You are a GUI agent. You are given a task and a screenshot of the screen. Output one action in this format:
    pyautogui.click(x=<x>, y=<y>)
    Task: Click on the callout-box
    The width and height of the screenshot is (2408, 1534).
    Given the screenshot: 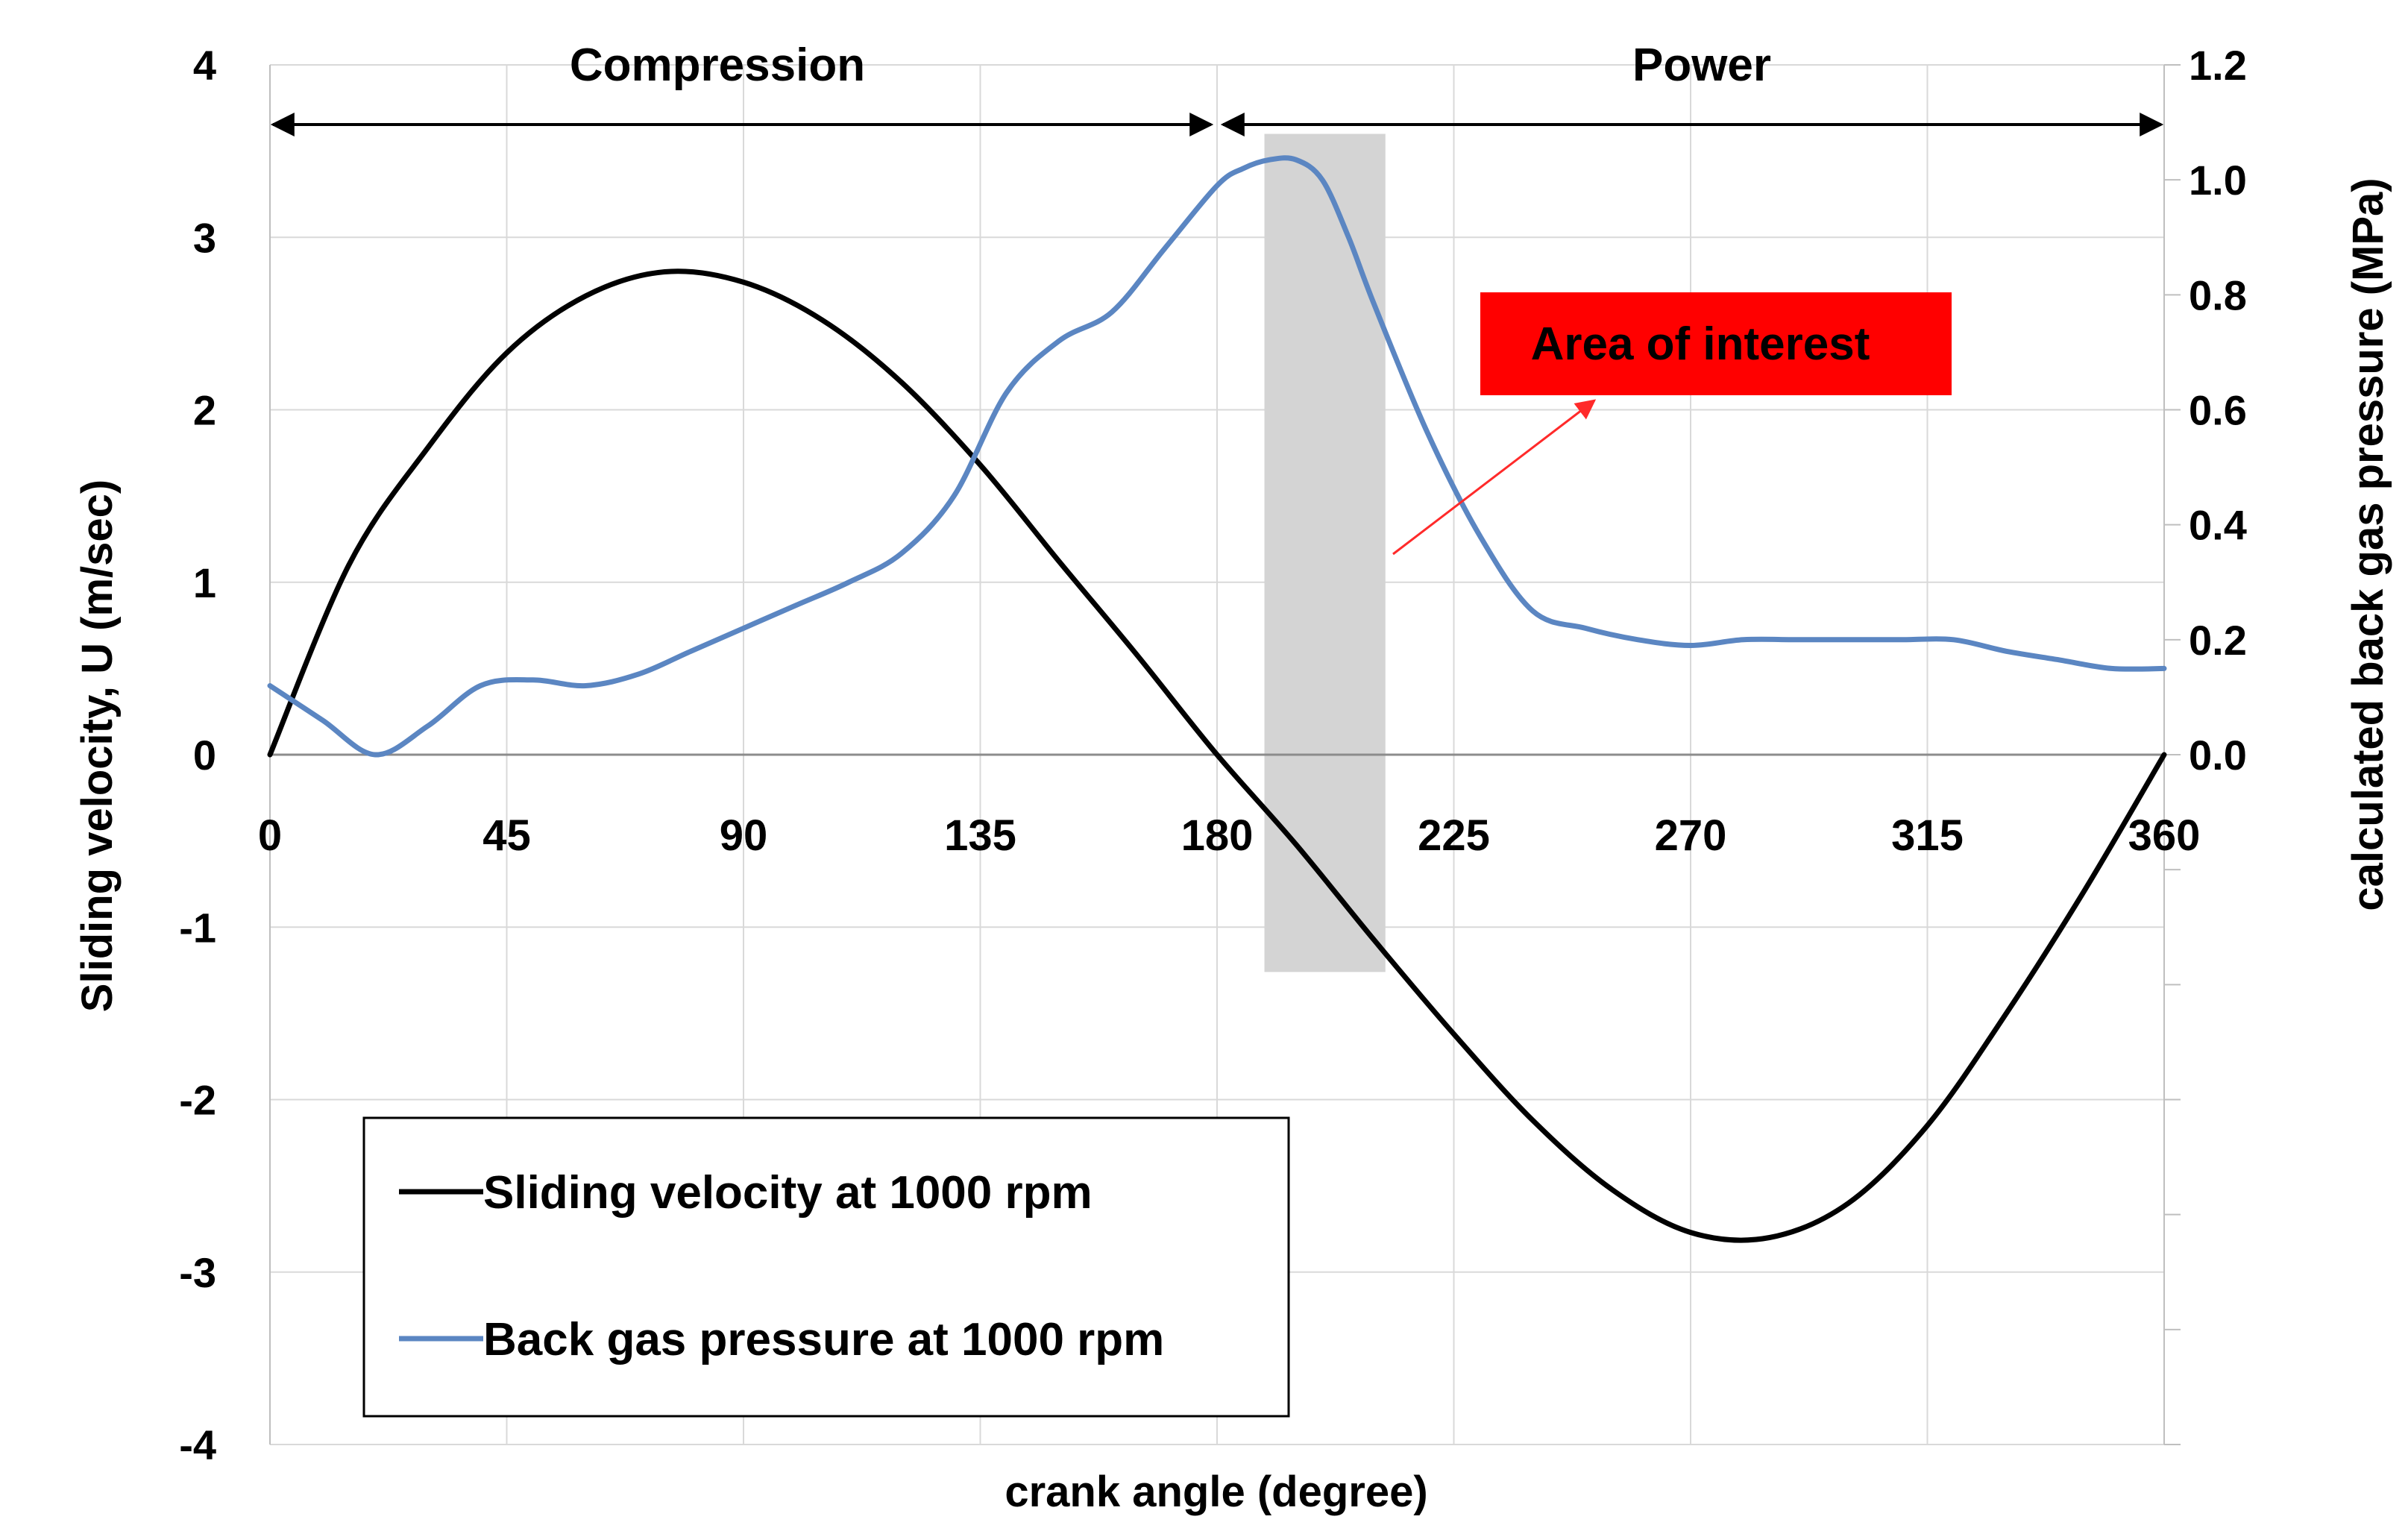 What is the action you would take?
    pyautogui.click(x=1716, y=343)
    